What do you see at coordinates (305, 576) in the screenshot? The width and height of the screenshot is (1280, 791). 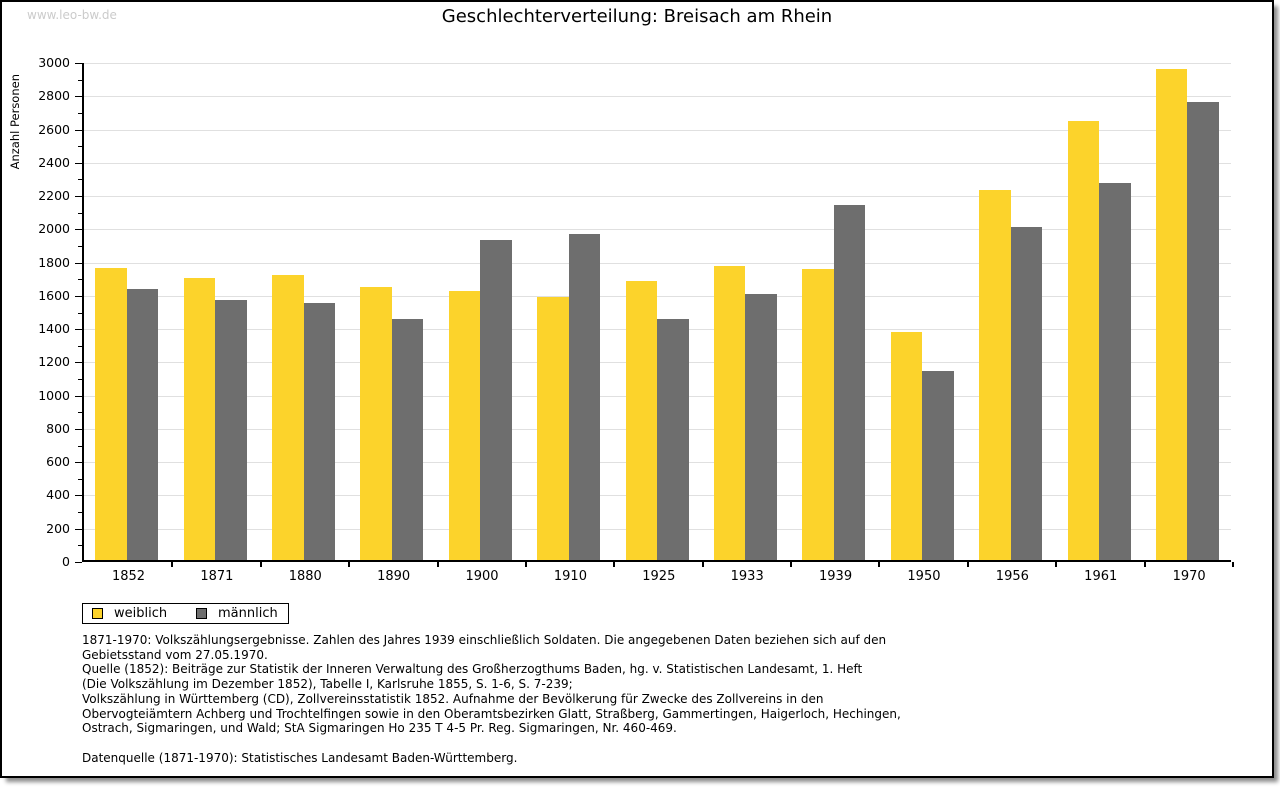 I see `x-tick-label: 1880` at bounding box center [305, 576].